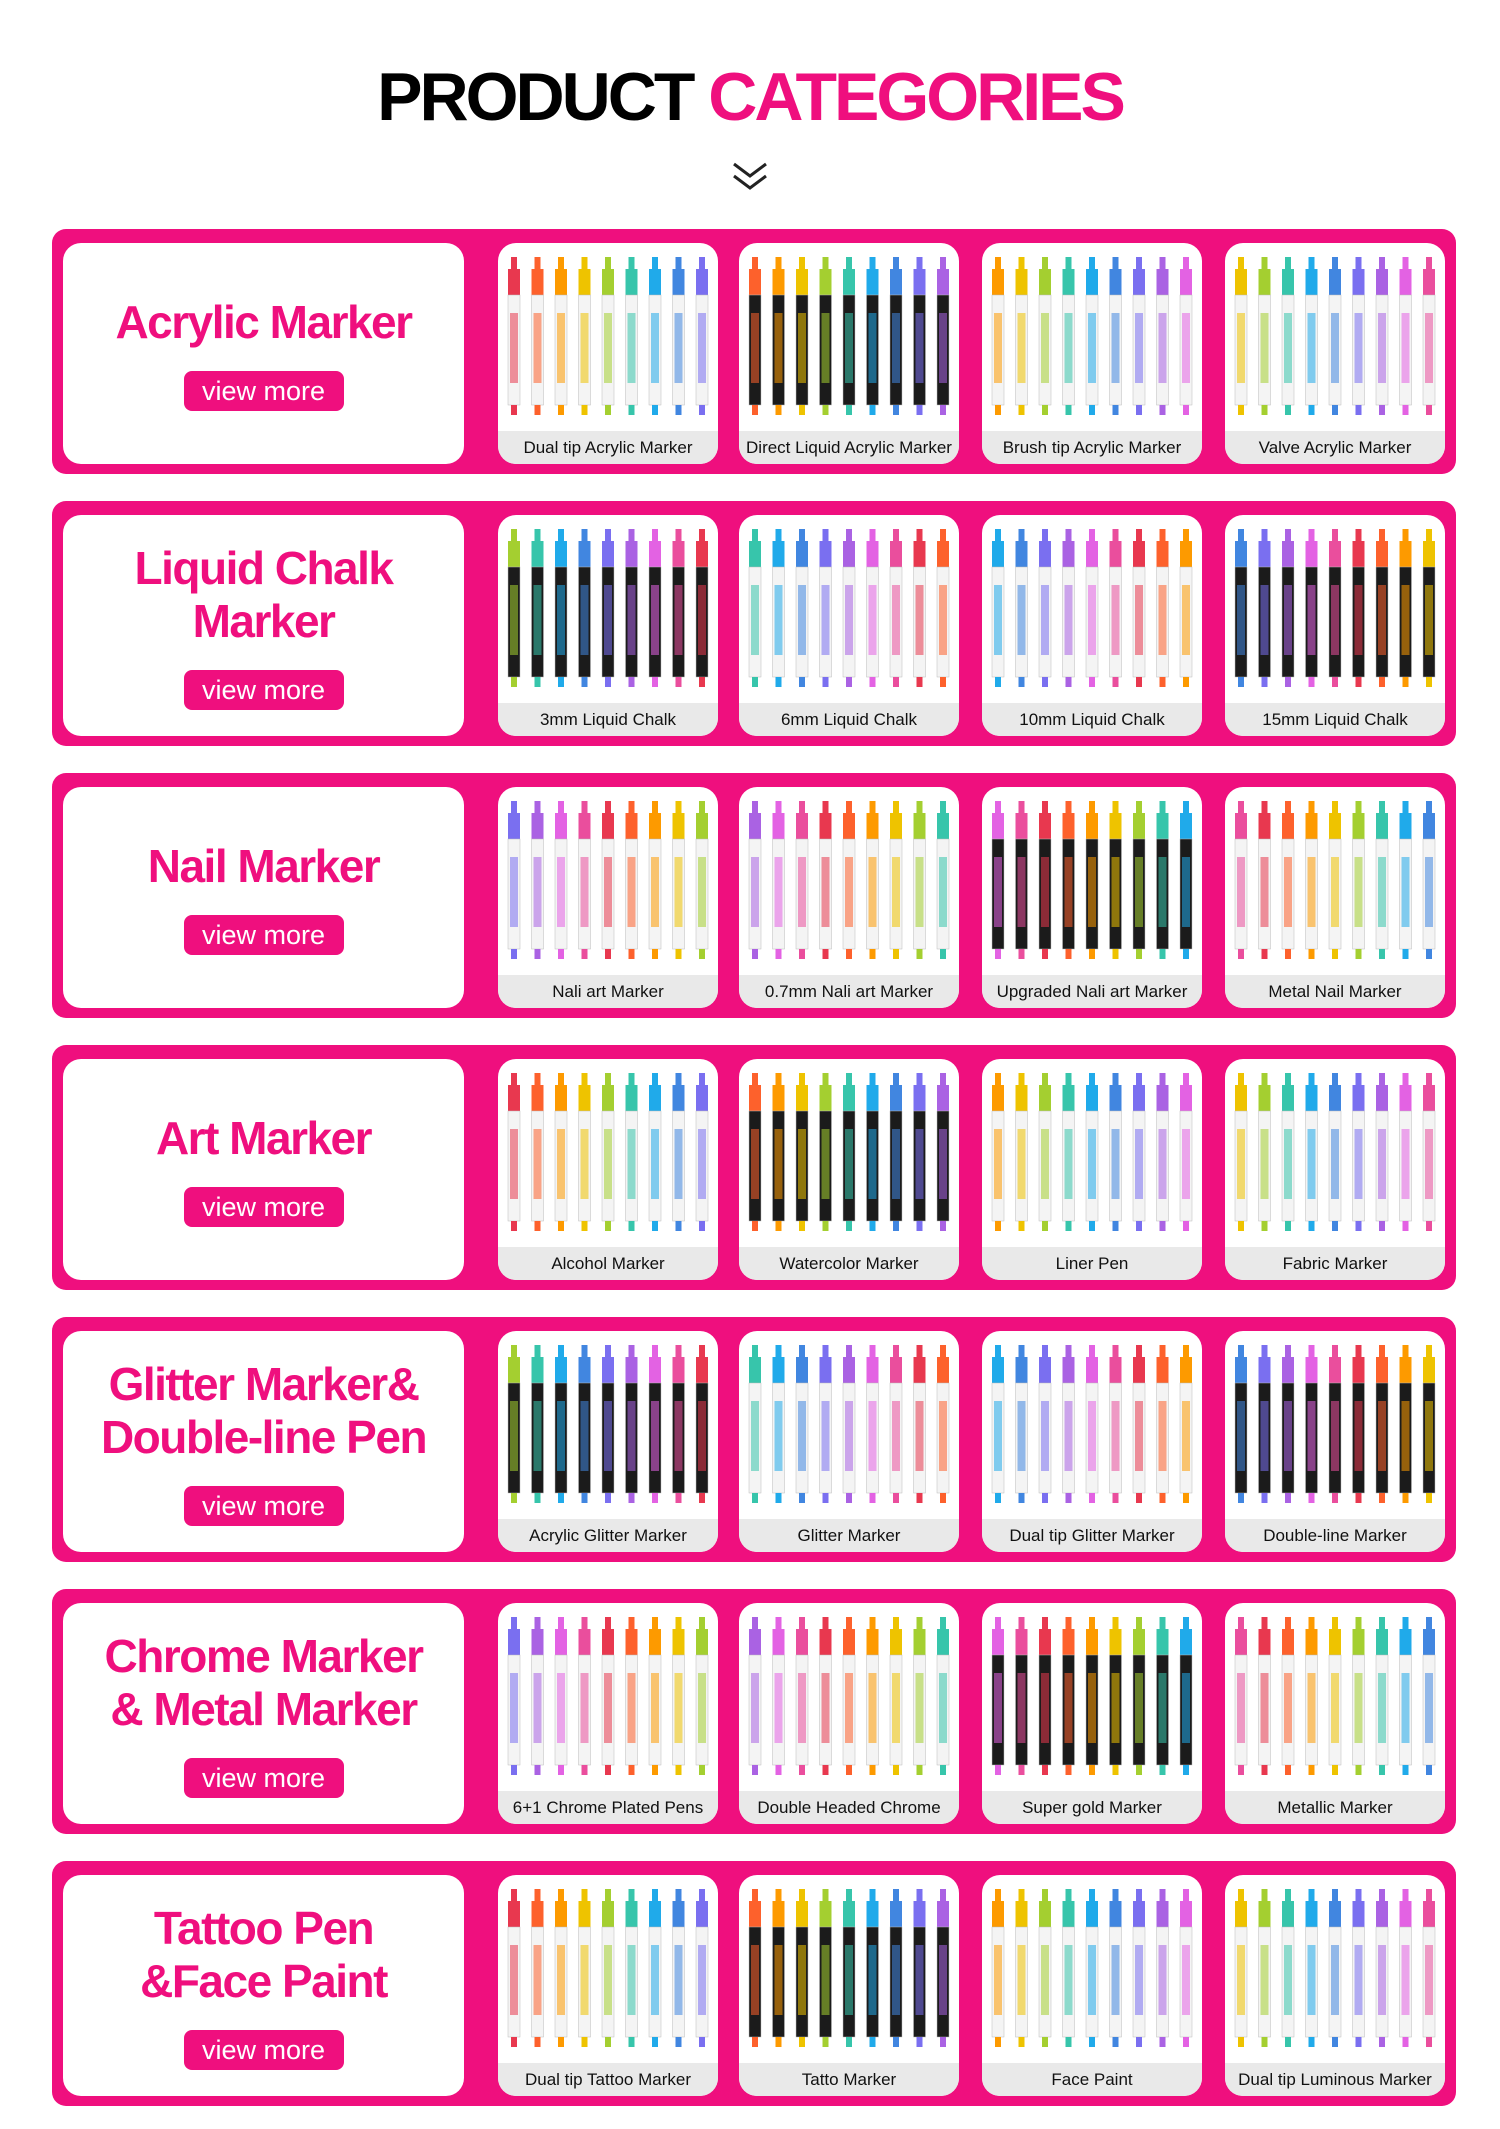 The height and width of the screenshot is (2129, 1500). Describe the element at coordinates (1335, 719) in the screenshot. I see `product-label: 15mm Liquid Chalk` at that location.